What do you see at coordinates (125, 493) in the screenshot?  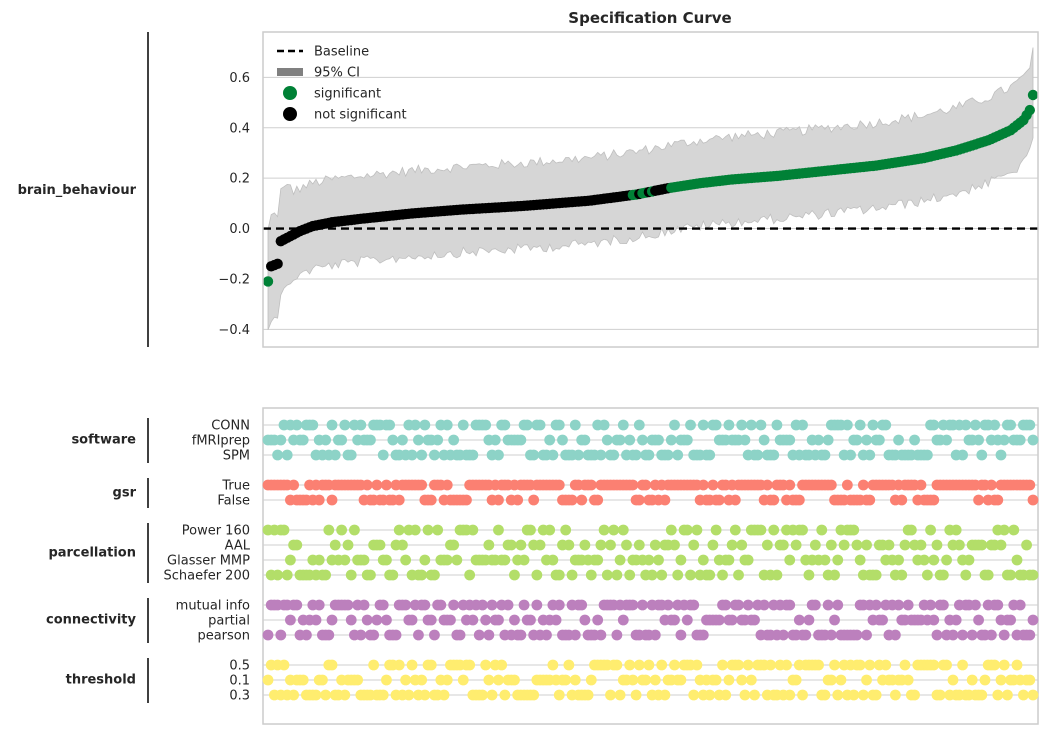 I see `group-label-gsr: gsr` at bounding box center [125, 493].